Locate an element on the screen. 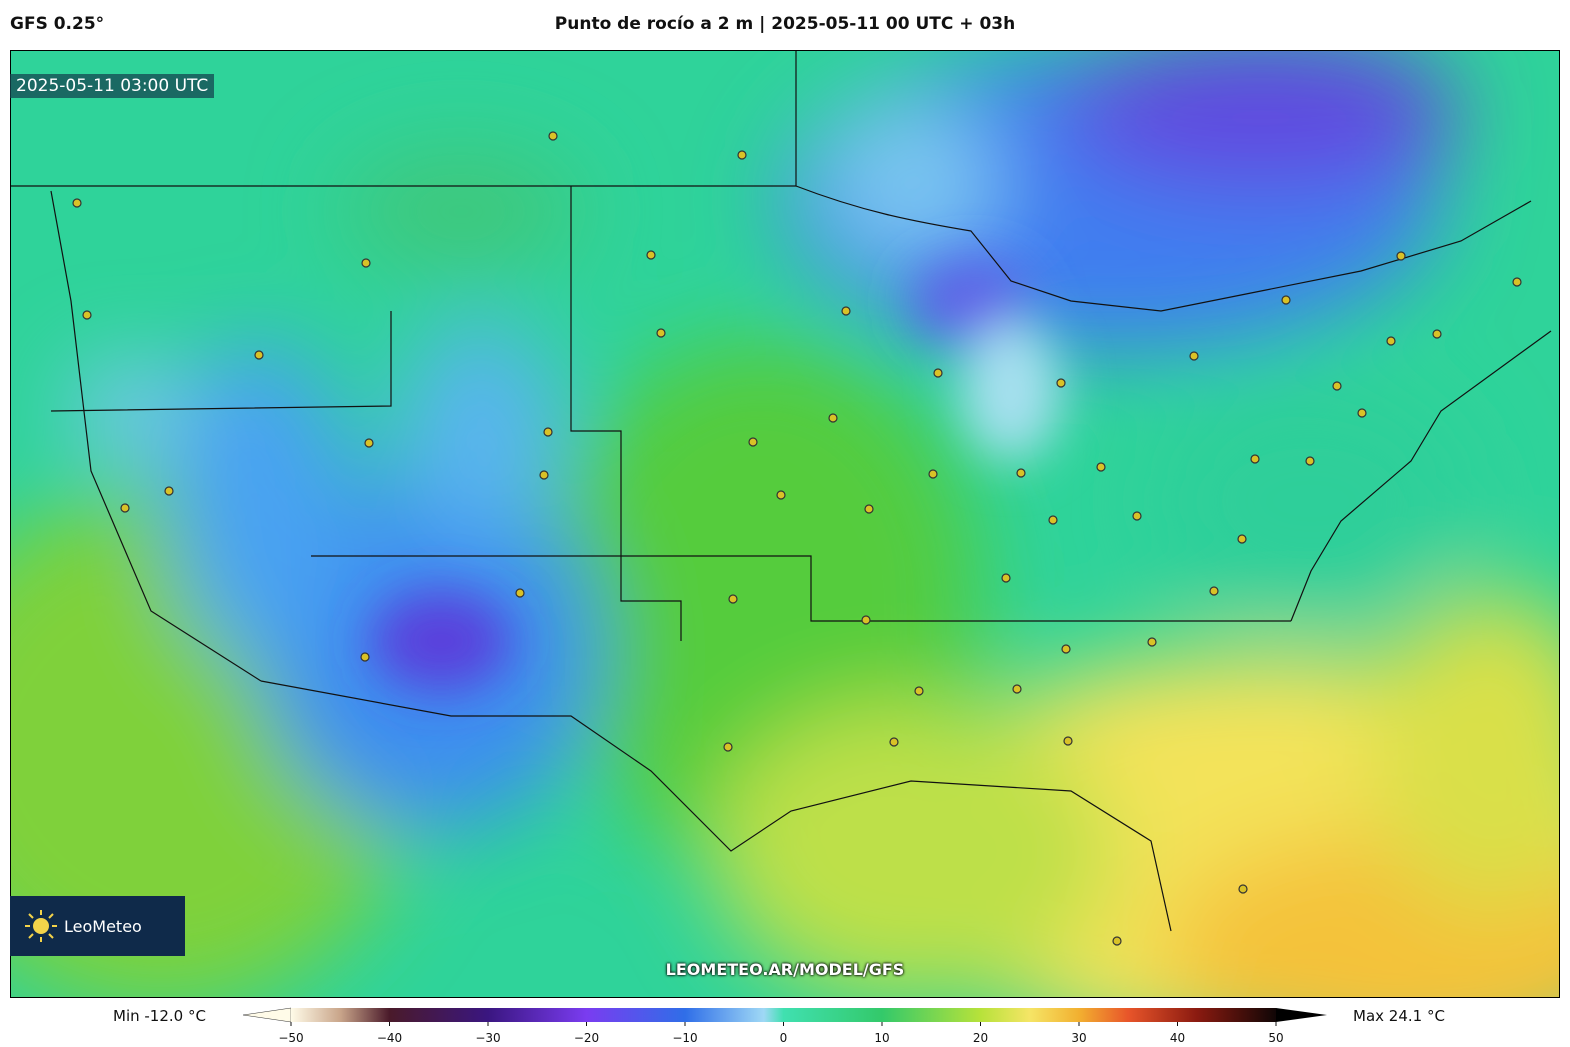 The height and width of the screenshot is (1047, 1570). colorbar-tick-label: 0 is located at coordinates (784, 1038).